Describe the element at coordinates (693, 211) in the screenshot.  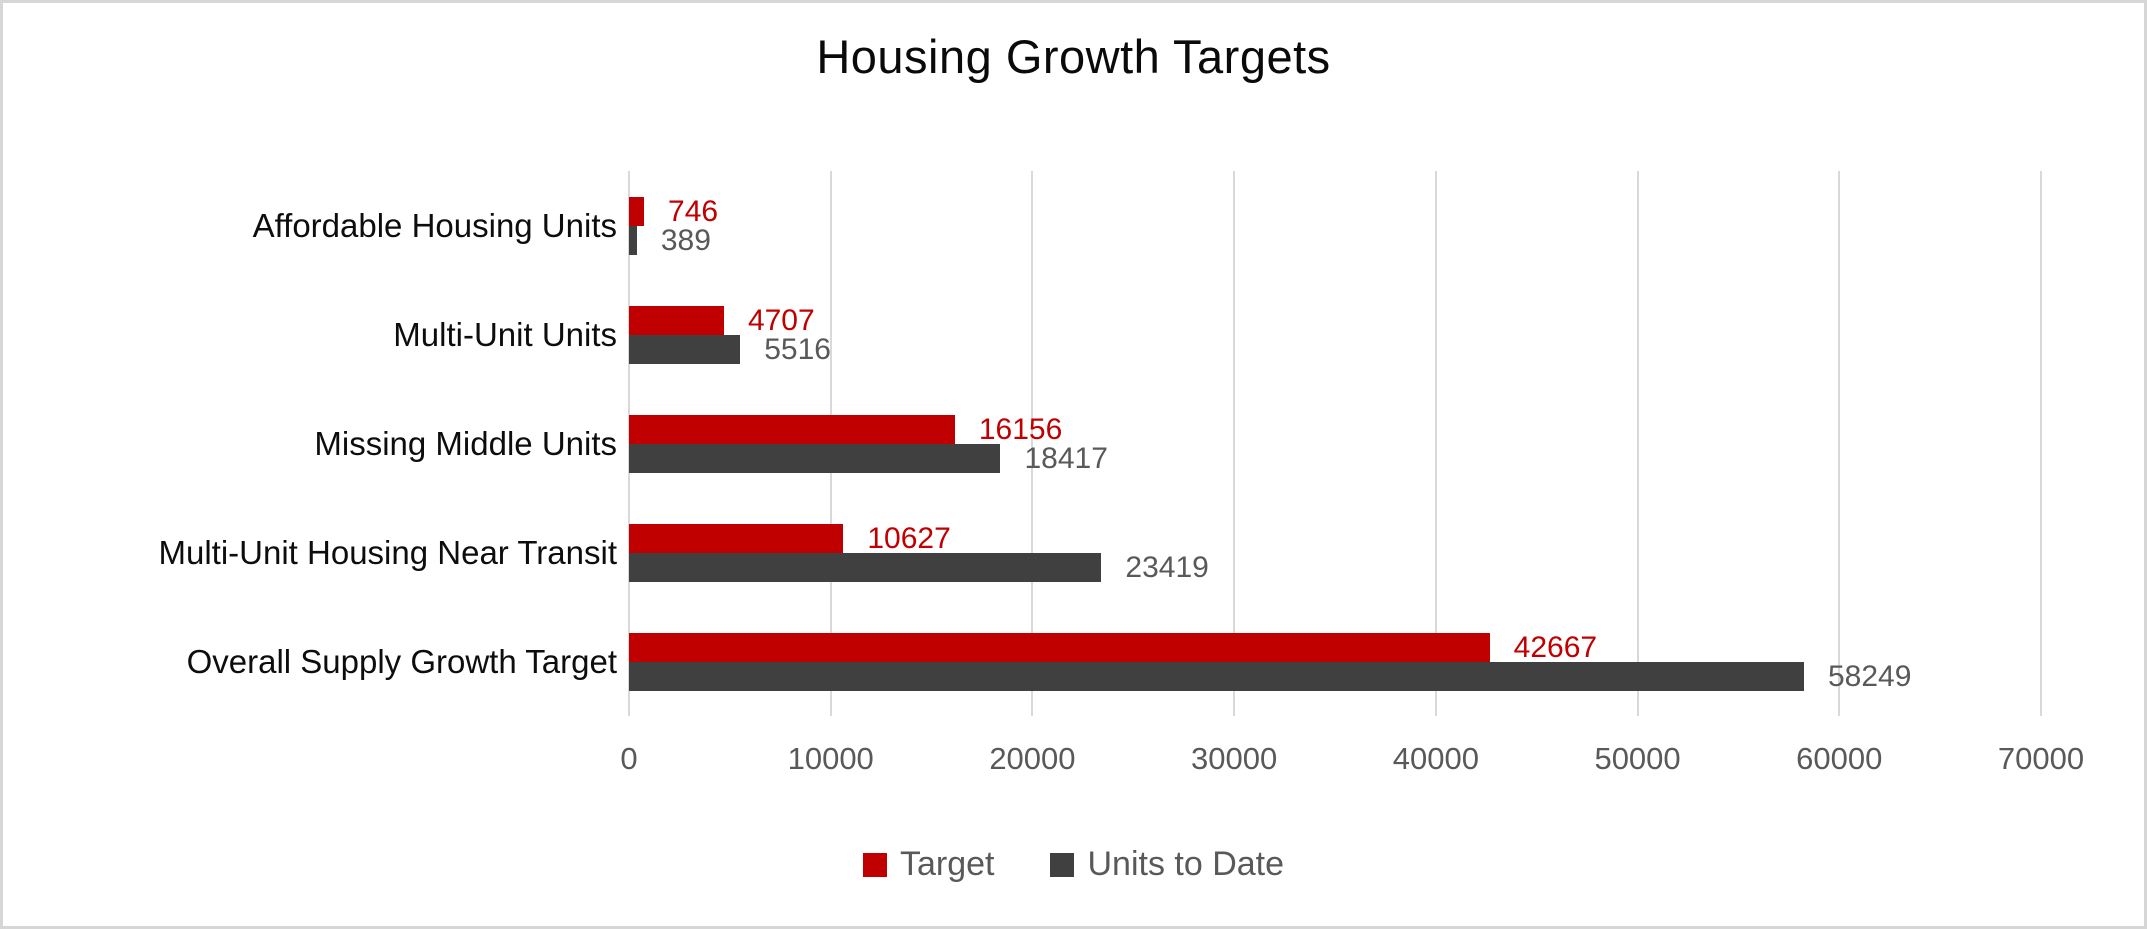
I see `data-label: 746` at that location.